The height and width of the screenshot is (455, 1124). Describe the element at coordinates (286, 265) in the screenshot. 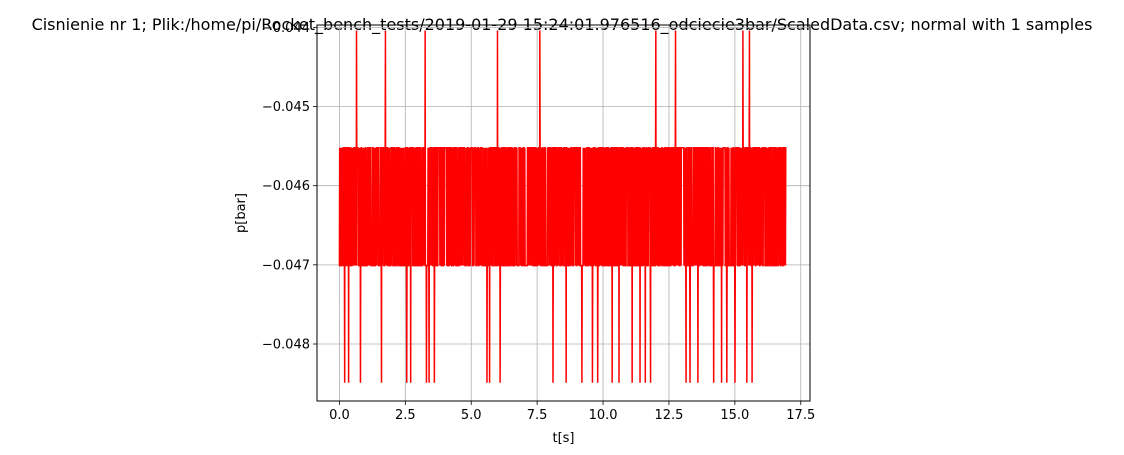

I see `y-tick-label: −0.047` at that location.